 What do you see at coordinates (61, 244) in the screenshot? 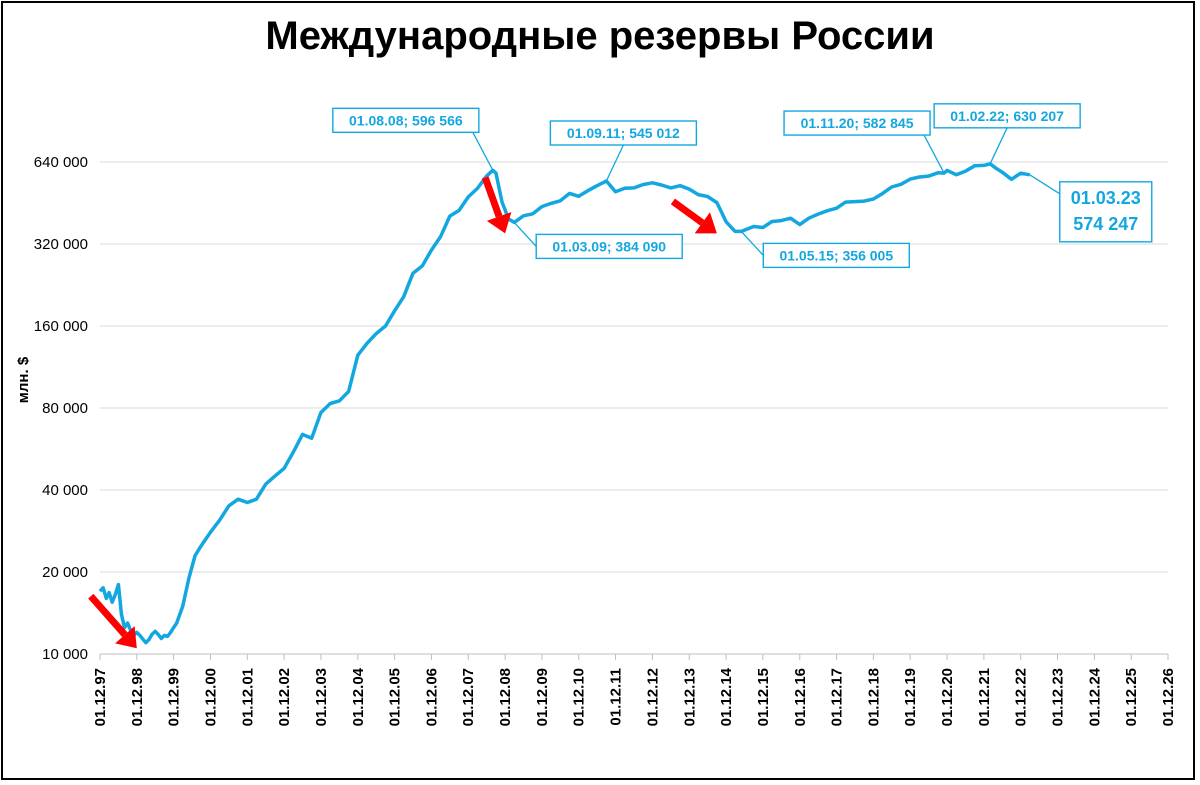
I see `y-tick-label: 320 000` at bounding box center [61, 244].